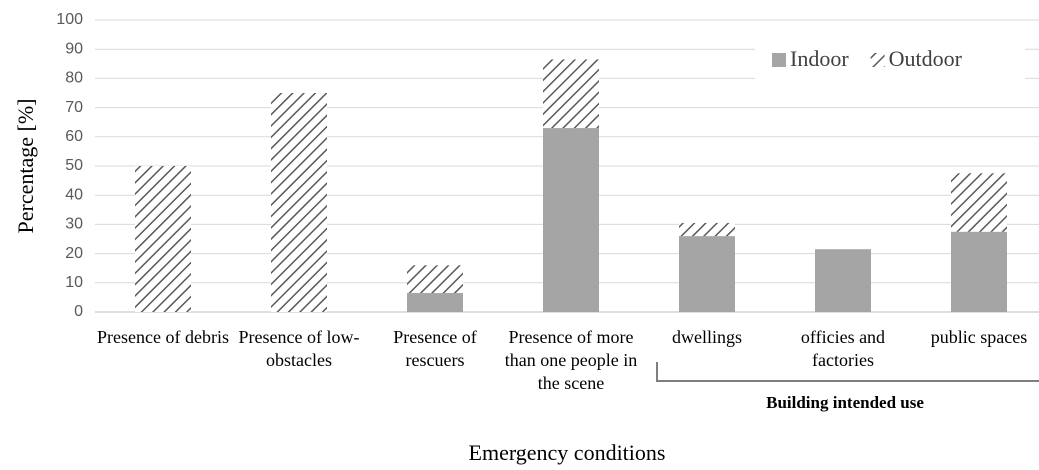 The width and height of the screenshot is (1039, 470). What do you see at coordinates (707, 337) in the screenshot?
I see `x-tick-label: dwellings` at bounding box center [707, 337].